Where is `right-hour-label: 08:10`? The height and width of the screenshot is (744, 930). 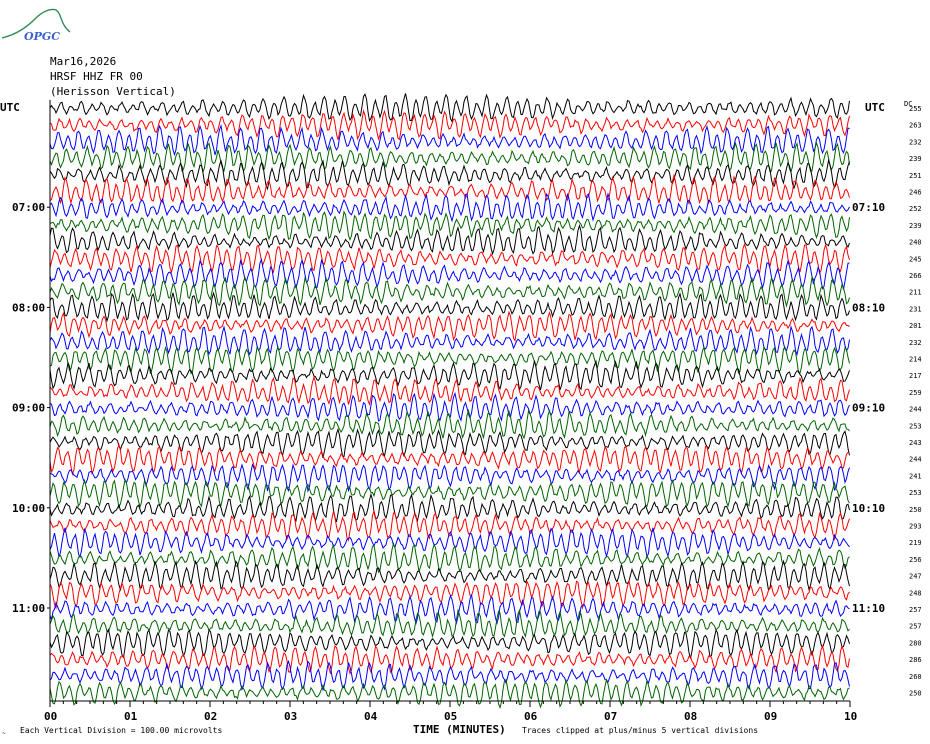 right-hour-label: 08:10 is located at coordinates (868, 307).